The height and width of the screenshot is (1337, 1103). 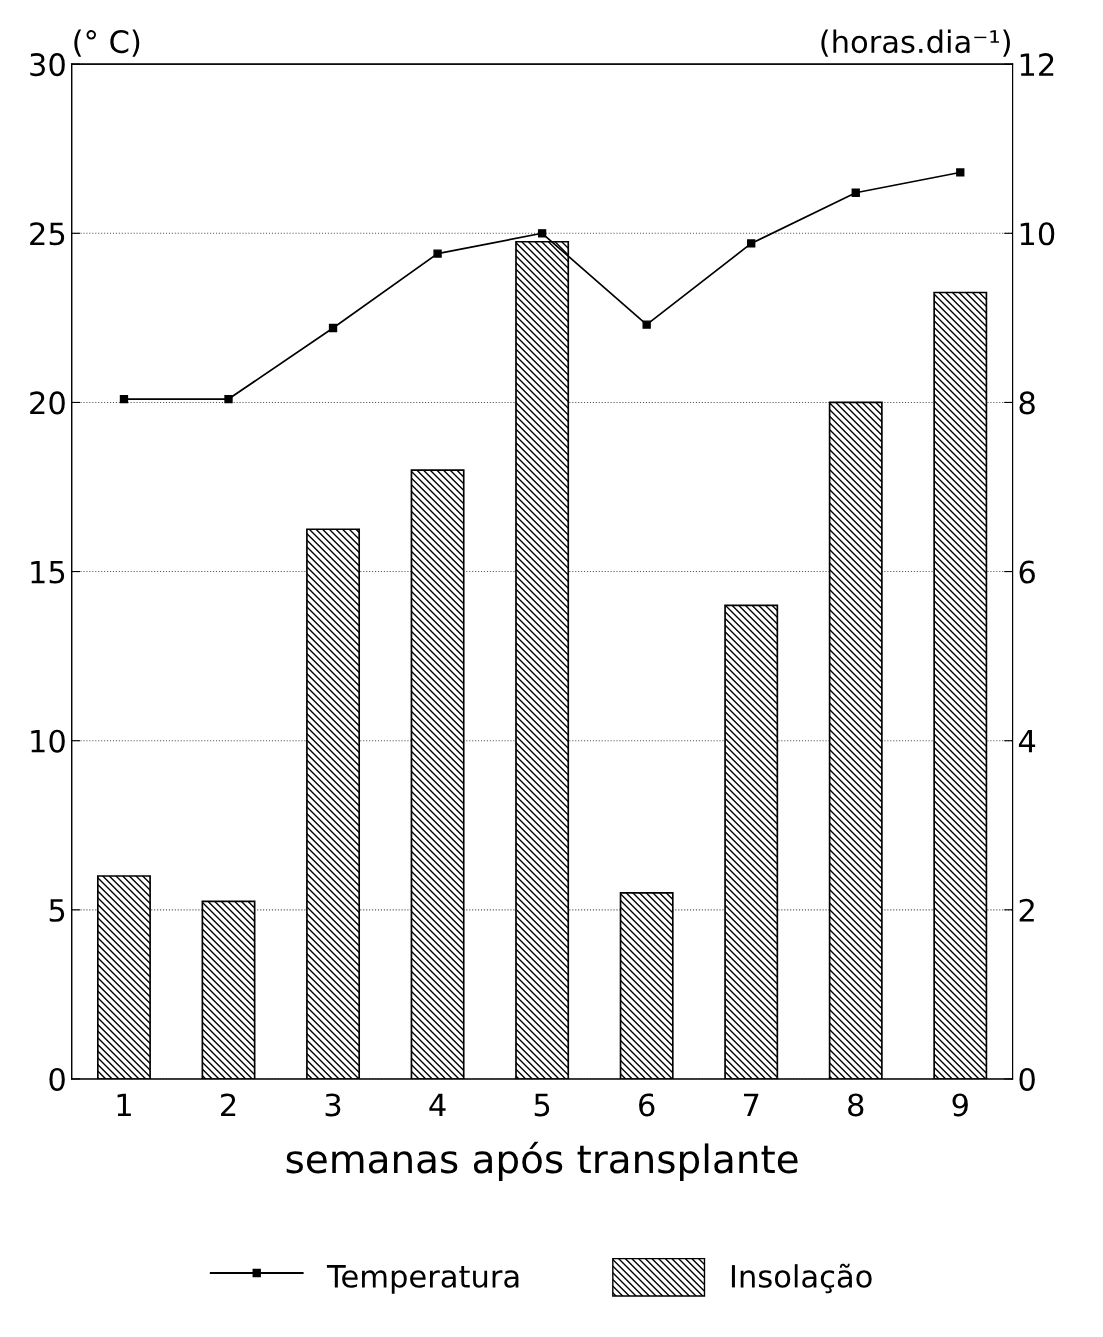 What do you see at coordinates (542, 1105) in the screenshot?
I see `x-tick-label: 5` at bounding box center [542, 1105].